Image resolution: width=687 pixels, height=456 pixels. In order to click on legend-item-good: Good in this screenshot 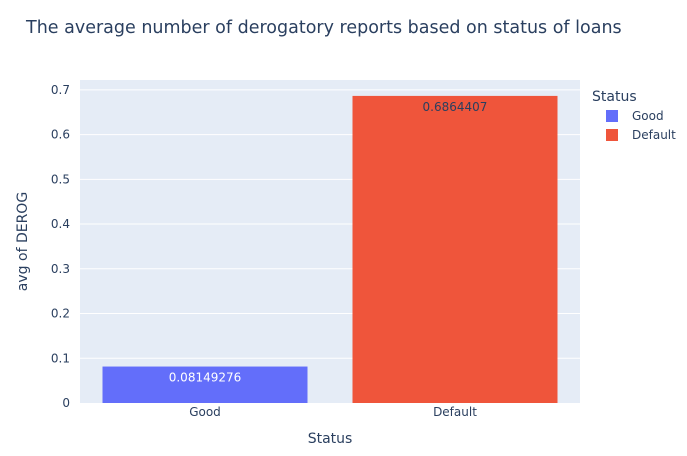, I will do `click(635, 116)`.